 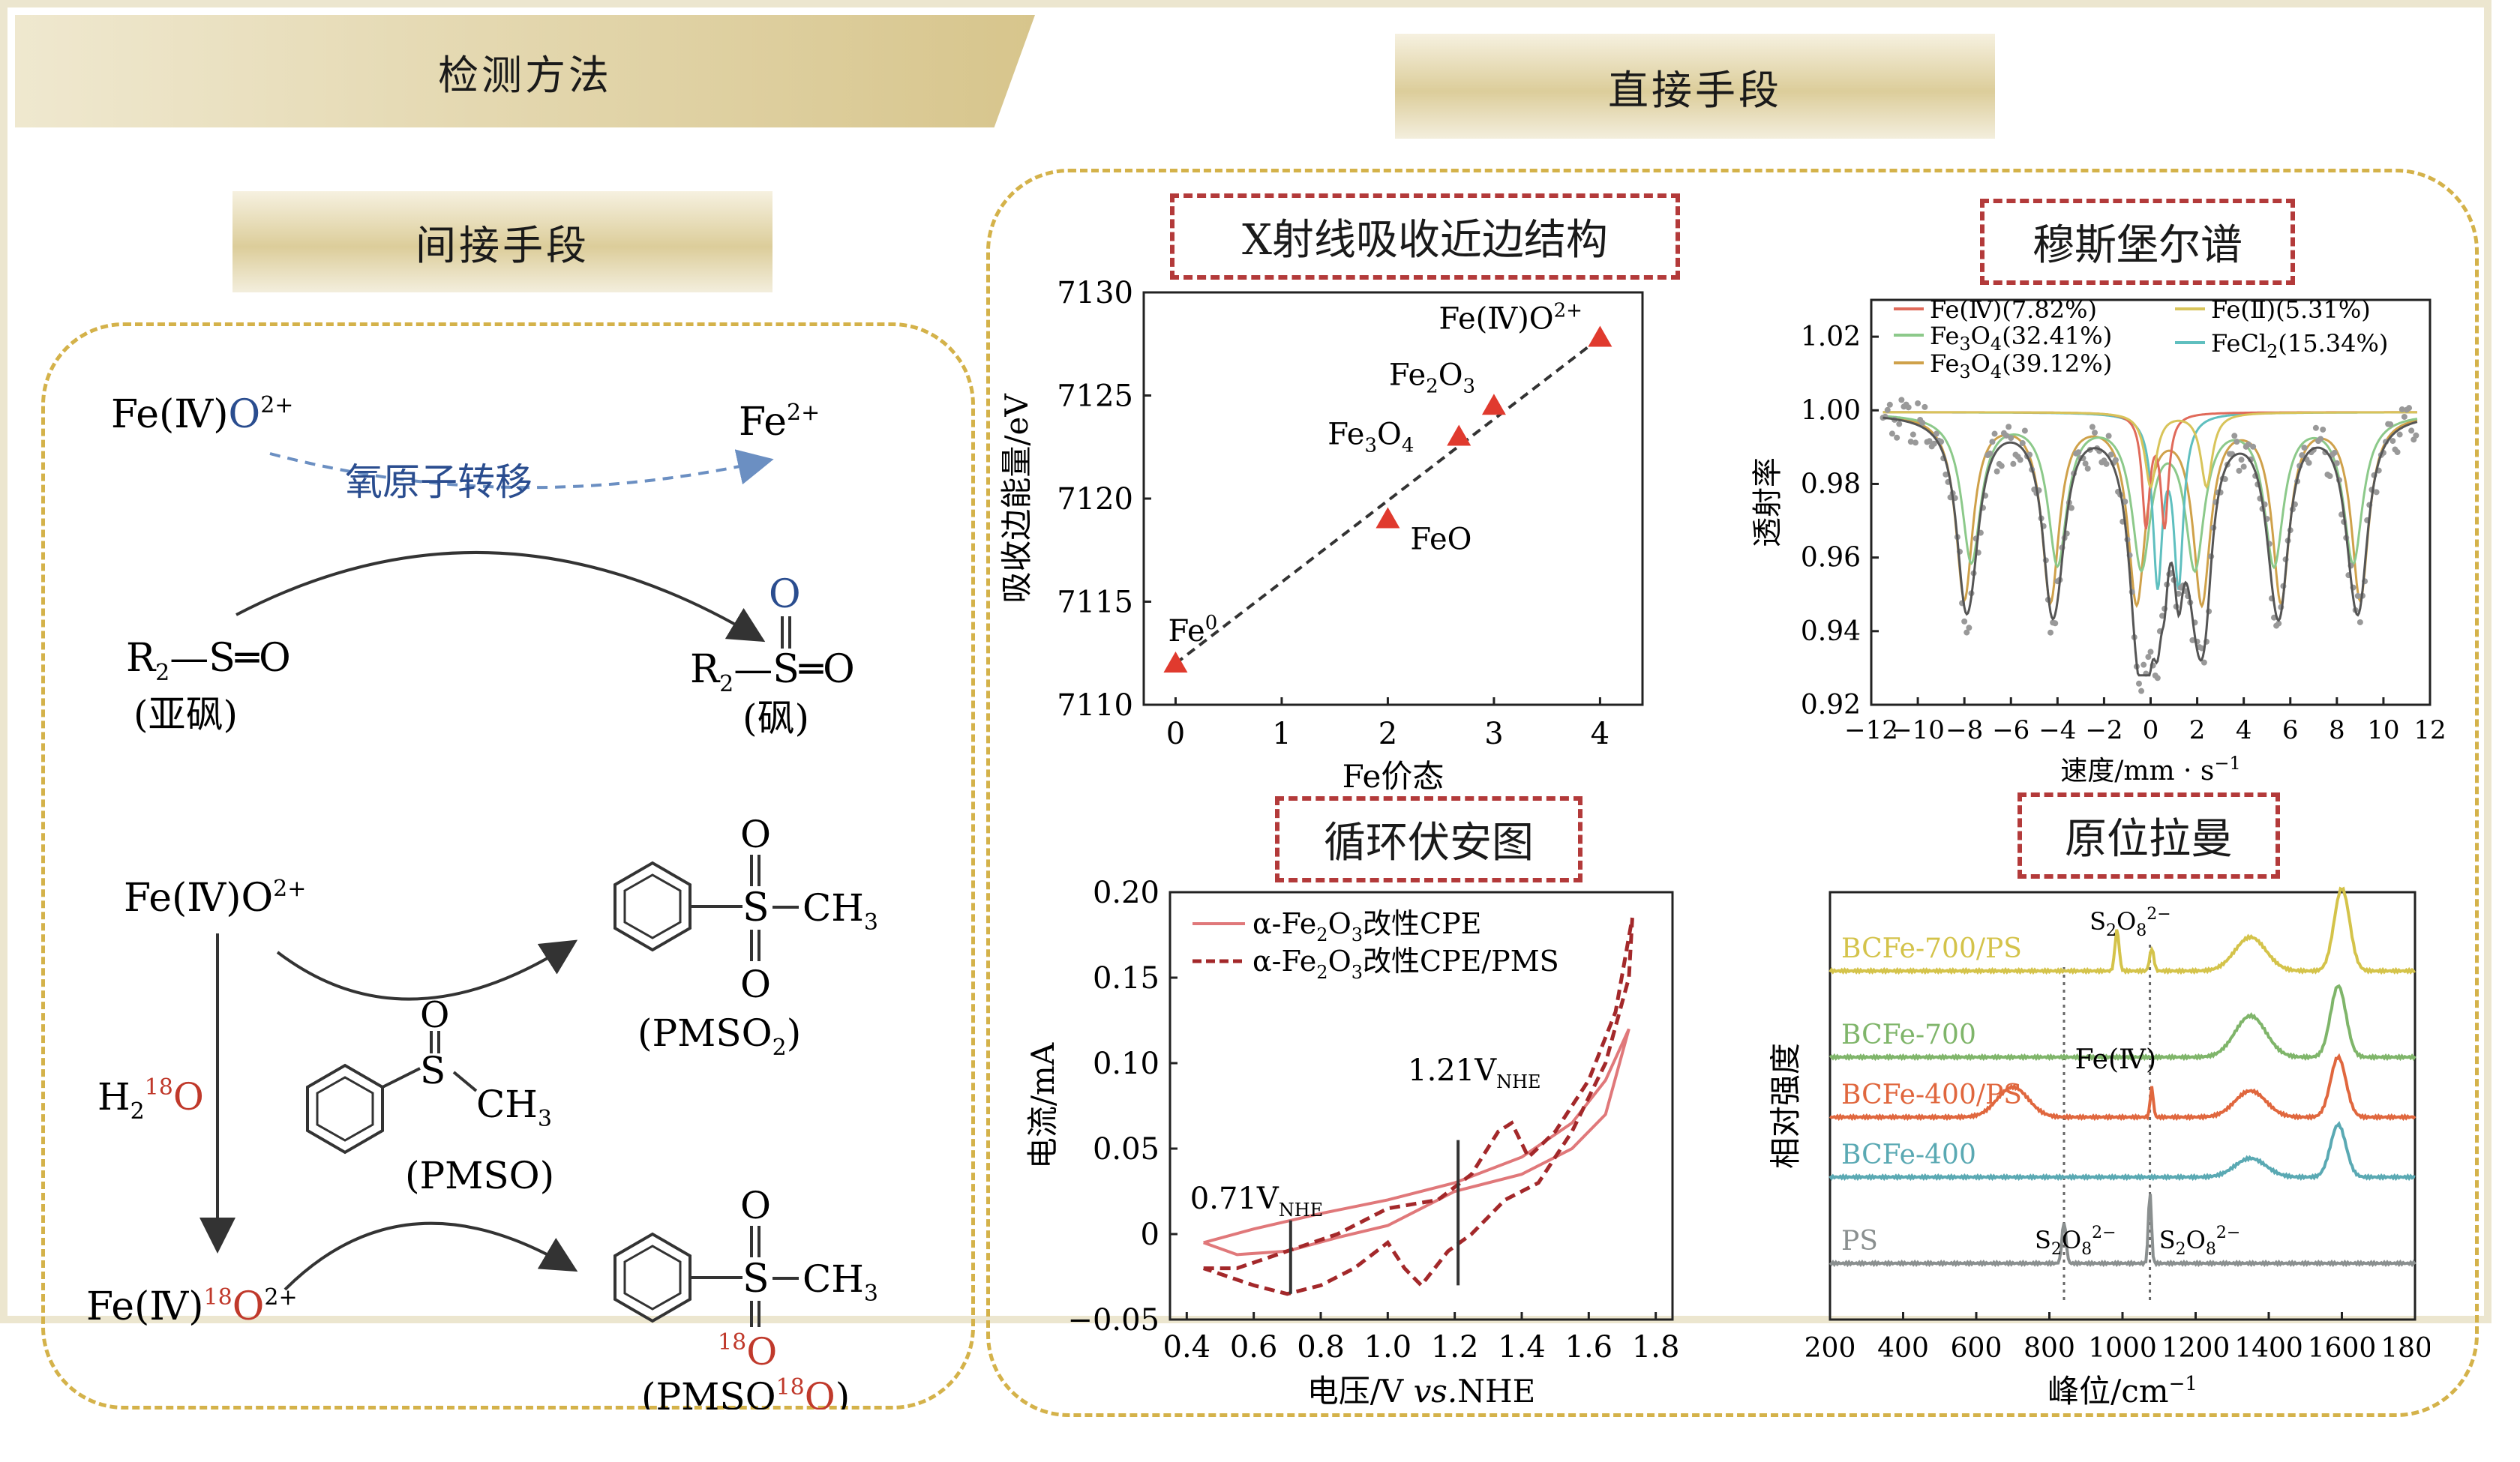 What do you see at coordinates (2115, 1059) in the screenshot?
I see `feiv-label: Fe(Ⅳ)` at bounding box center [2115, 1059].